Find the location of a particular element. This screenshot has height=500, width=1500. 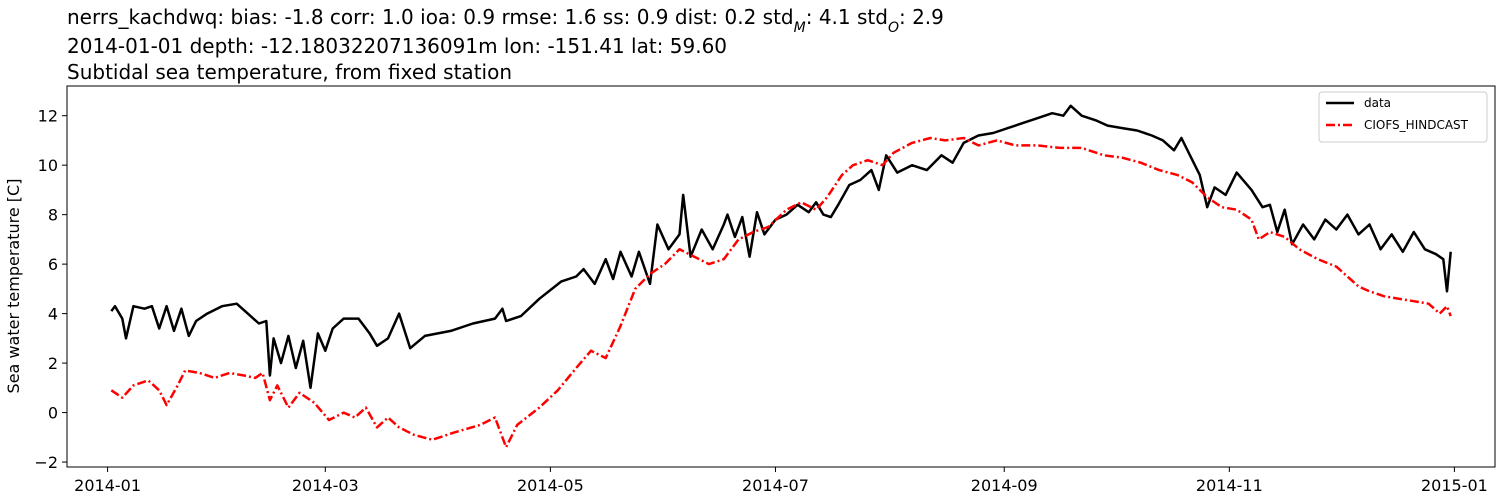

legend-label-data: data is located at coordinates (1377, 103).